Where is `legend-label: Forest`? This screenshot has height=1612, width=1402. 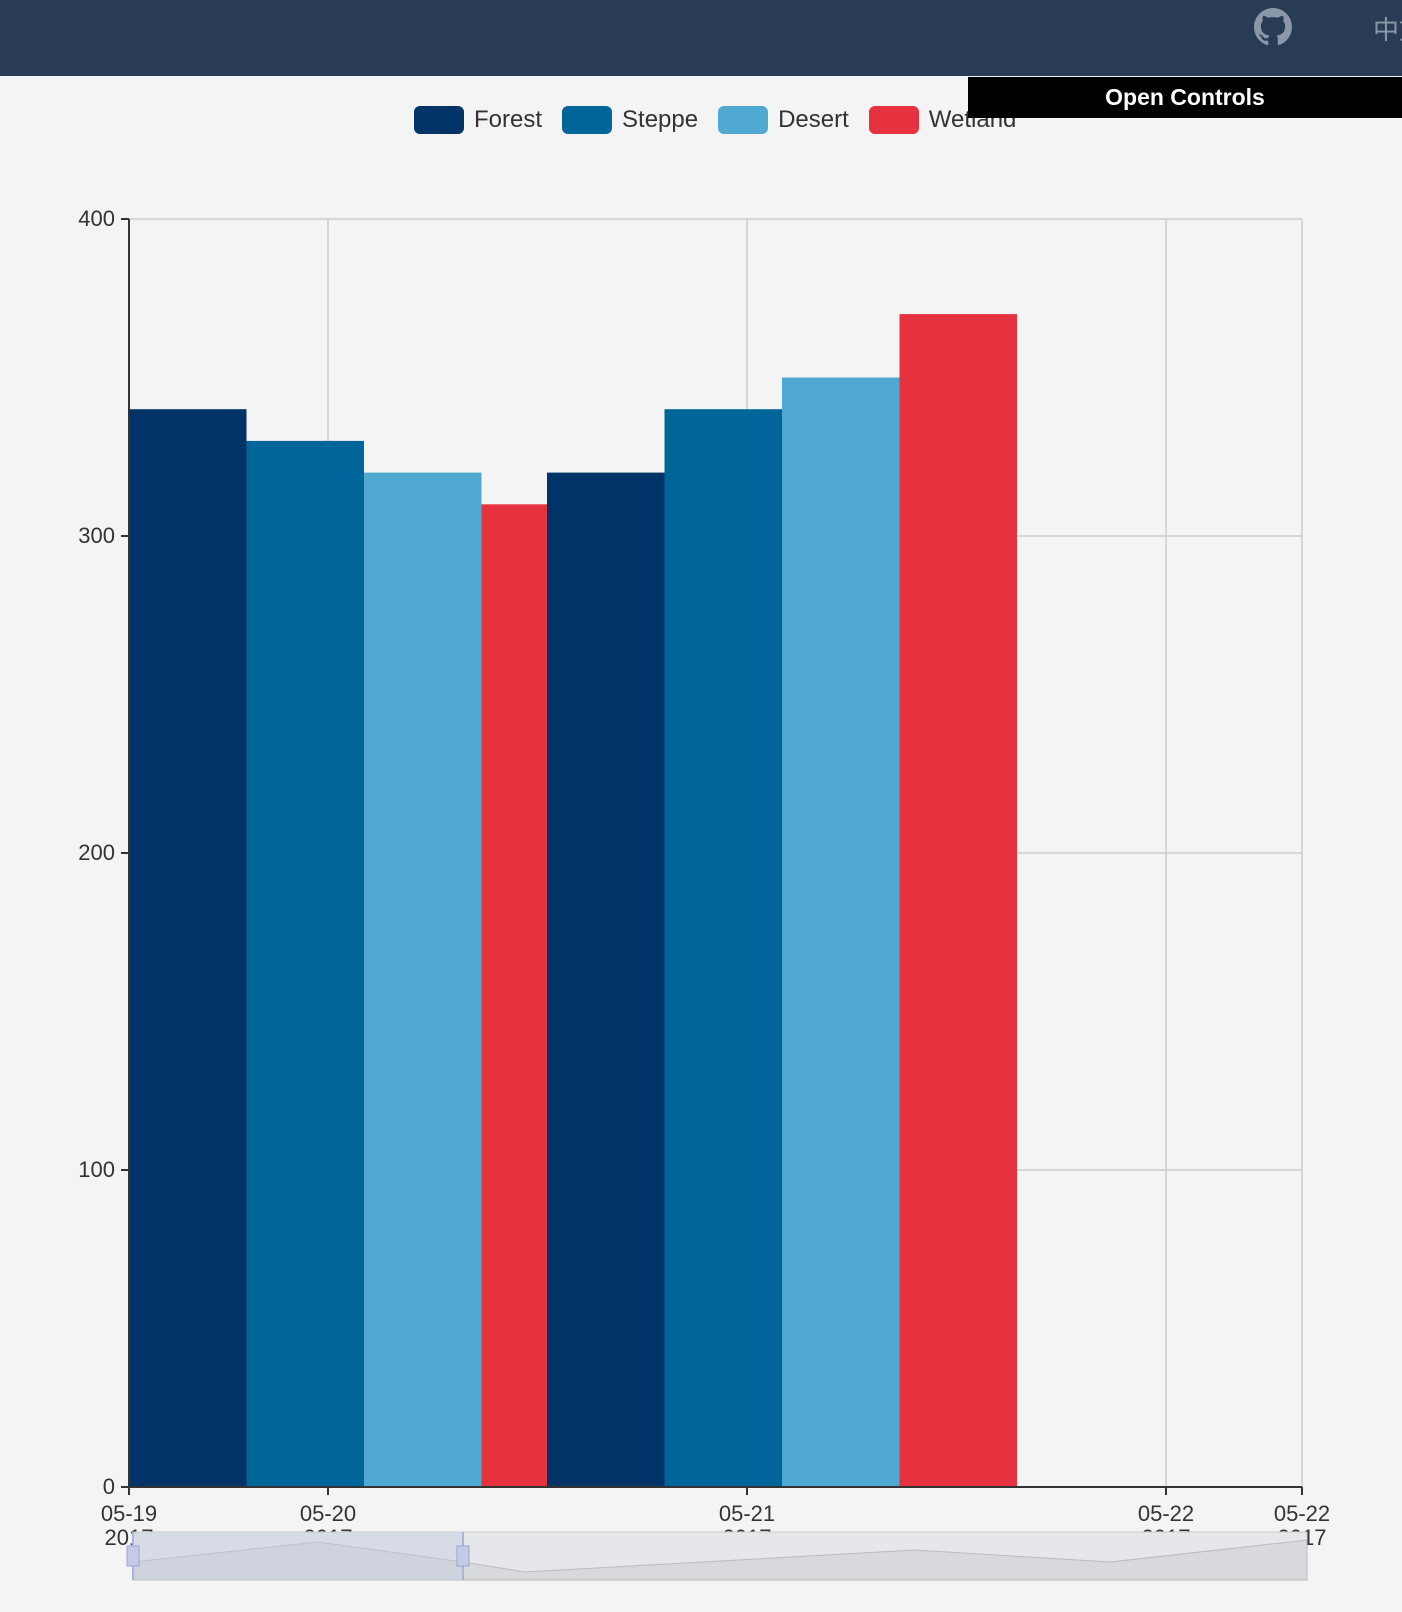 legend-label: Forest is located at coordinates (508, 119).